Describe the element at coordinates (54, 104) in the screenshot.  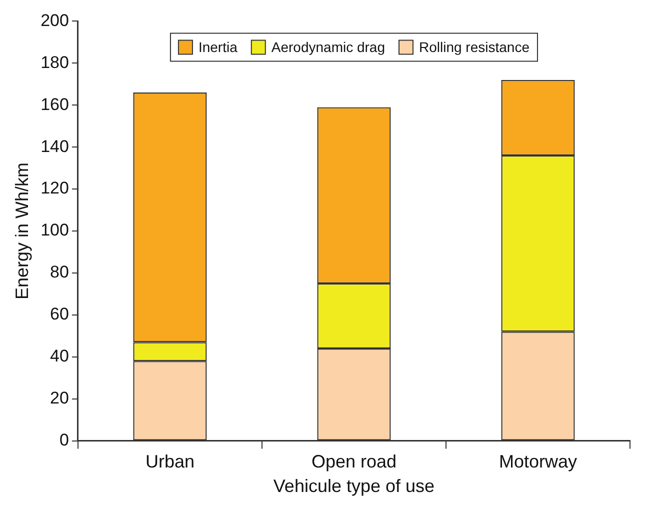
I see `y-tick-label: 160` at that location.